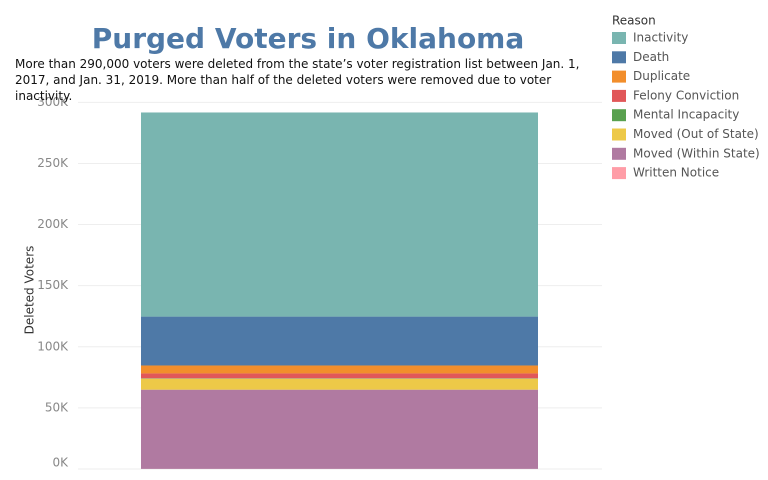 This screenshot has width=768, height=480. What do you see at coordinates (53, 346) in the screenshot?
I see `y-tick-label: 100K` at bounding box center [53, 346].